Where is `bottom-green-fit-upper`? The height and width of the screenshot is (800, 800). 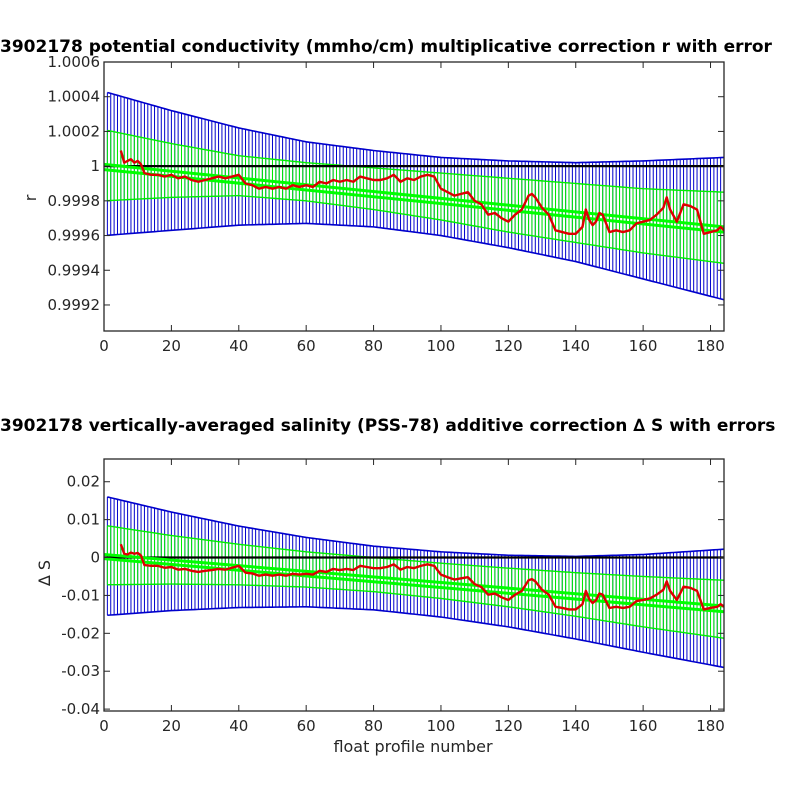
bottom-green-fit-upper is located at coordinates (414, 580).